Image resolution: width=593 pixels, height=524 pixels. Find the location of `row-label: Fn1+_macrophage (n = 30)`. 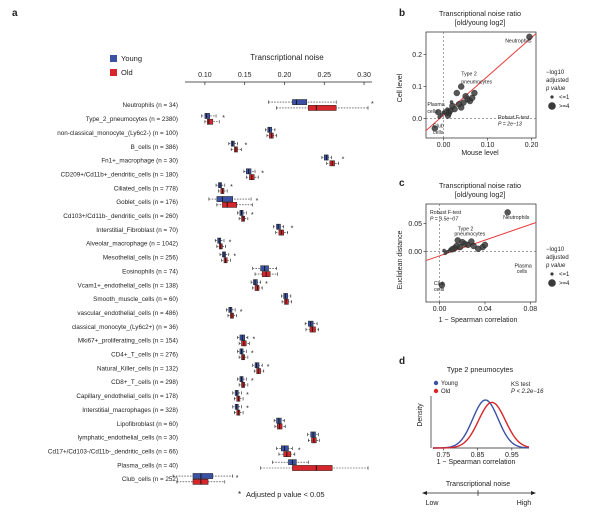

row-label: Fn1+_macrophage (n = 30) is located at coordinates (139, 161).